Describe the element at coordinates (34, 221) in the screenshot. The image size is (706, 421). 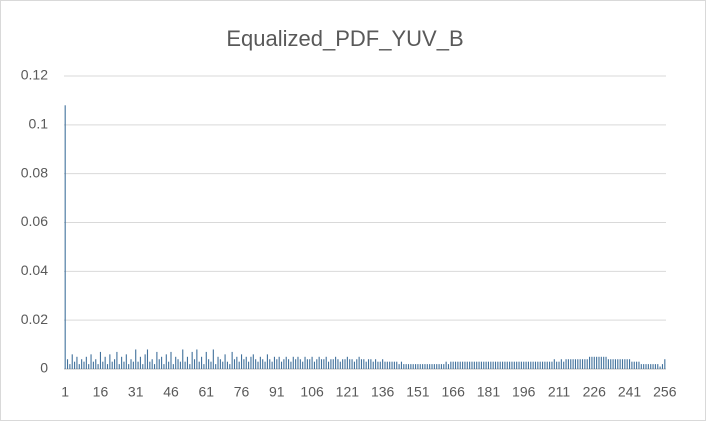
I see `y-tick-label: 0.06` at that location.